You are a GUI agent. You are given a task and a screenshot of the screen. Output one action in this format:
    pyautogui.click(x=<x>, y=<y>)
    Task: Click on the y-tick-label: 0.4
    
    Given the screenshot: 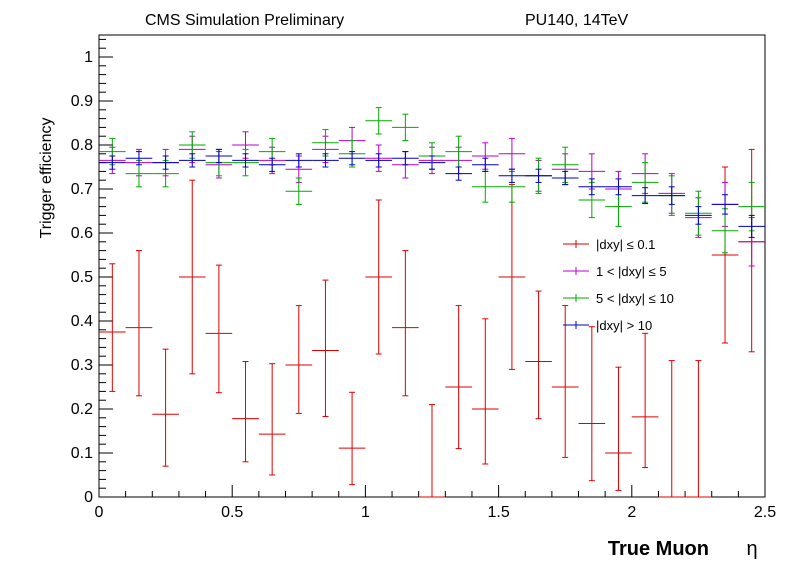 What is the action you would take?
    pyautogui.click(x=82, y=321)
    